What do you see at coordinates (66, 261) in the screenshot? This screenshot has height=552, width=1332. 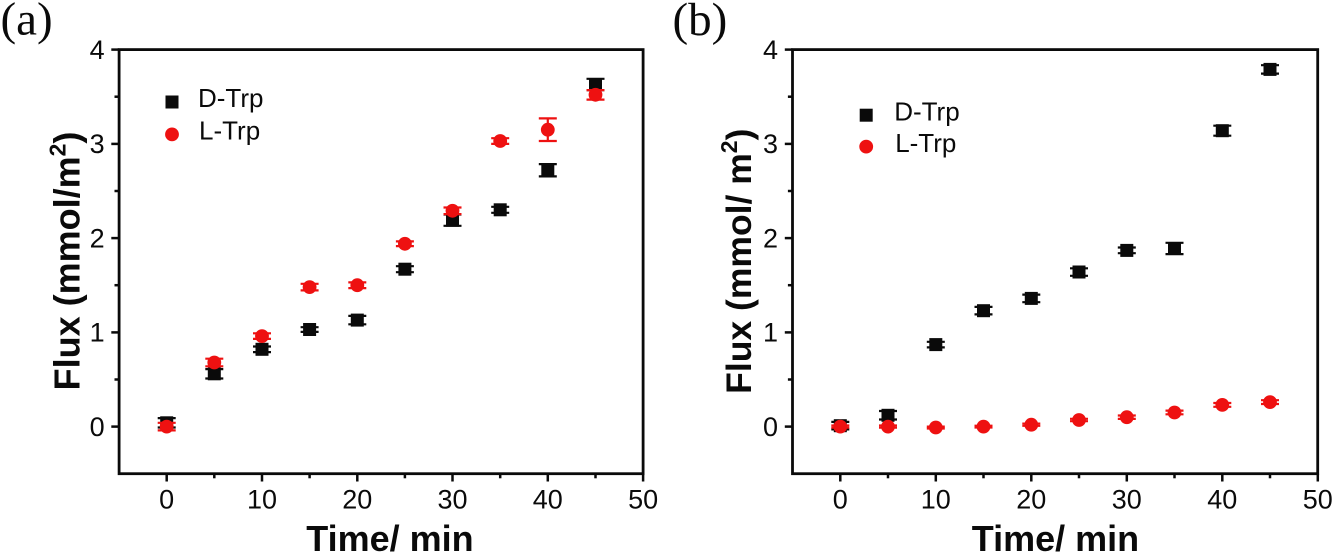 I see `svg-text: Flux (mmol/m2)` at bounding box center [66, 261].